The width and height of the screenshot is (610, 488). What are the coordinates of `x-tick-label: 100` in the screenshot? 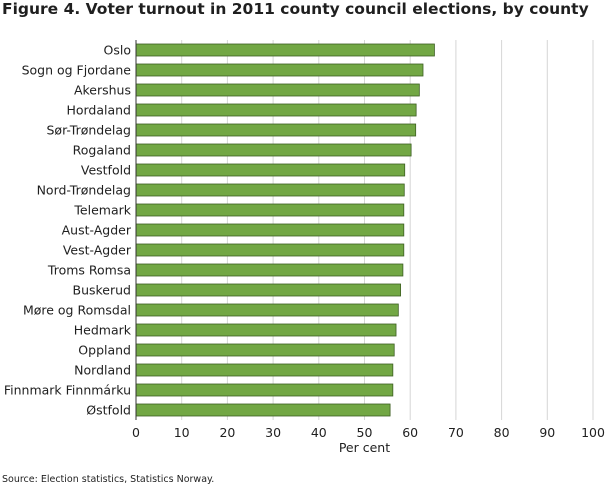 It's located at (593, 432).